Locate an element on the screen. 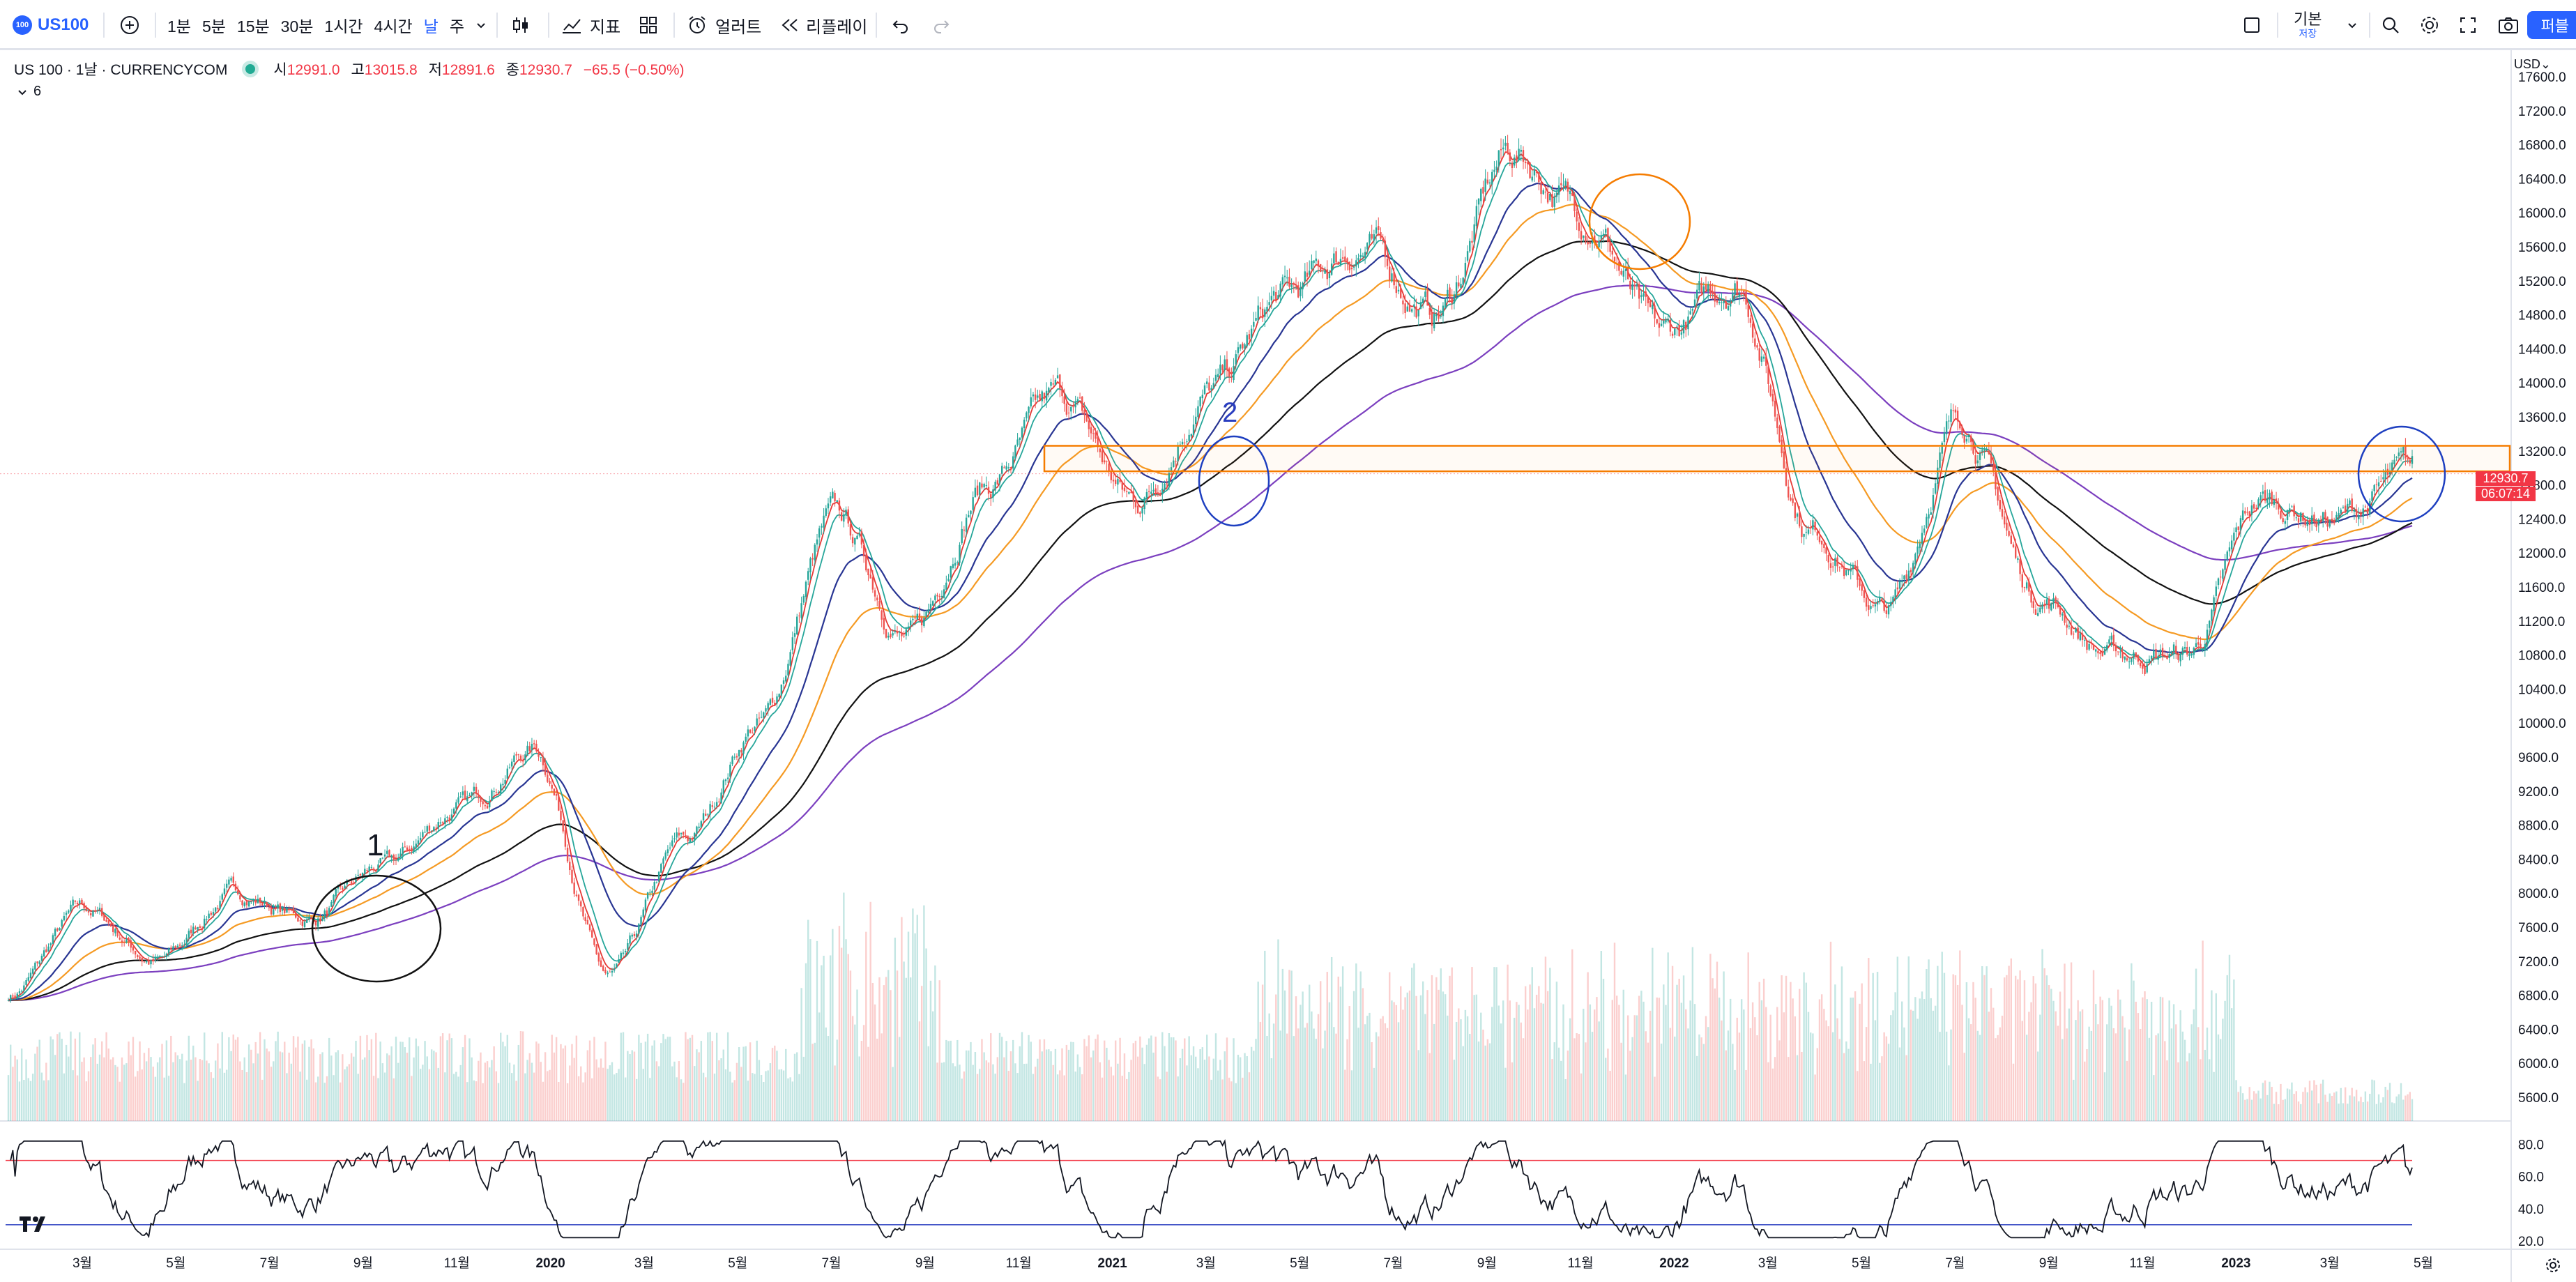 The height and width of the screenshot is (1282, 2576). layout-name-button: 기본 저장 is located at coordinates (2308, 25).